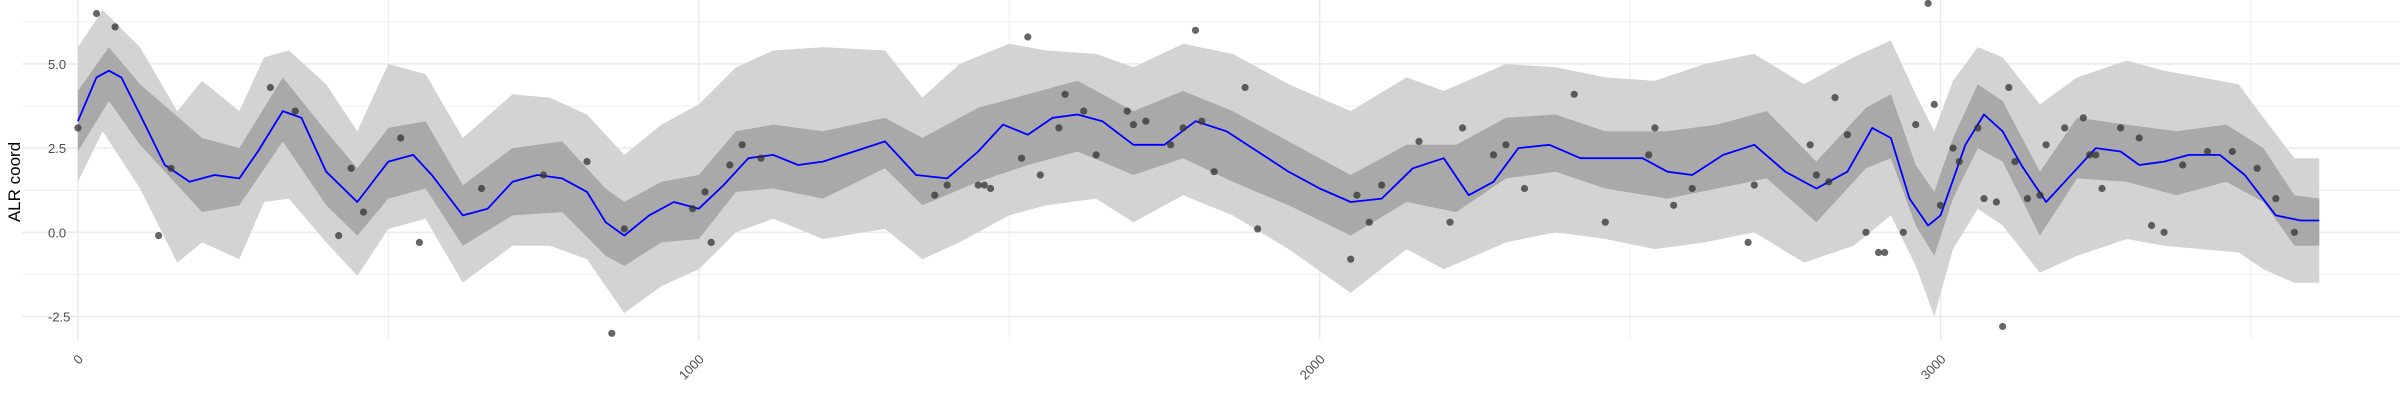  I want to click on y-axis-ticks: -2.5 0.0 2.5 5.0, so click(59, 190).